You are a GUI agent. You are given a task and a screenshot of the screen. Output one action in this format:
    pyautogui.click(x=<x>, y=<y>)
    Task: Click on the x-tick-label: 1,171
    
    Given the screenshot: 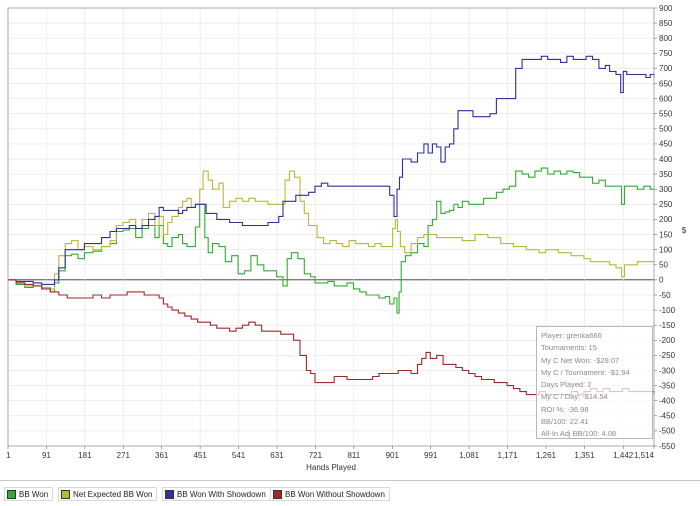 What is the action you would take?
    pyautogui.click(x=508, y=455)
    